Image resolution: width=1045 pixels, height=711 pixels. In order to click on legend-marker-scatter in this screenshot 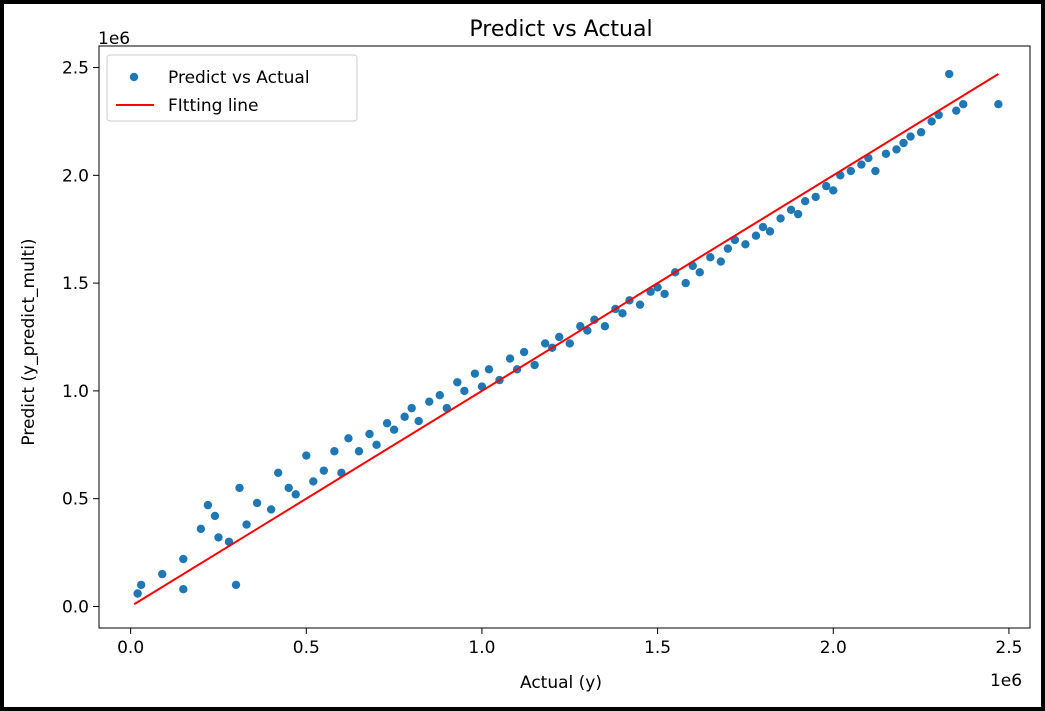, I will do `click(134, 77)`.